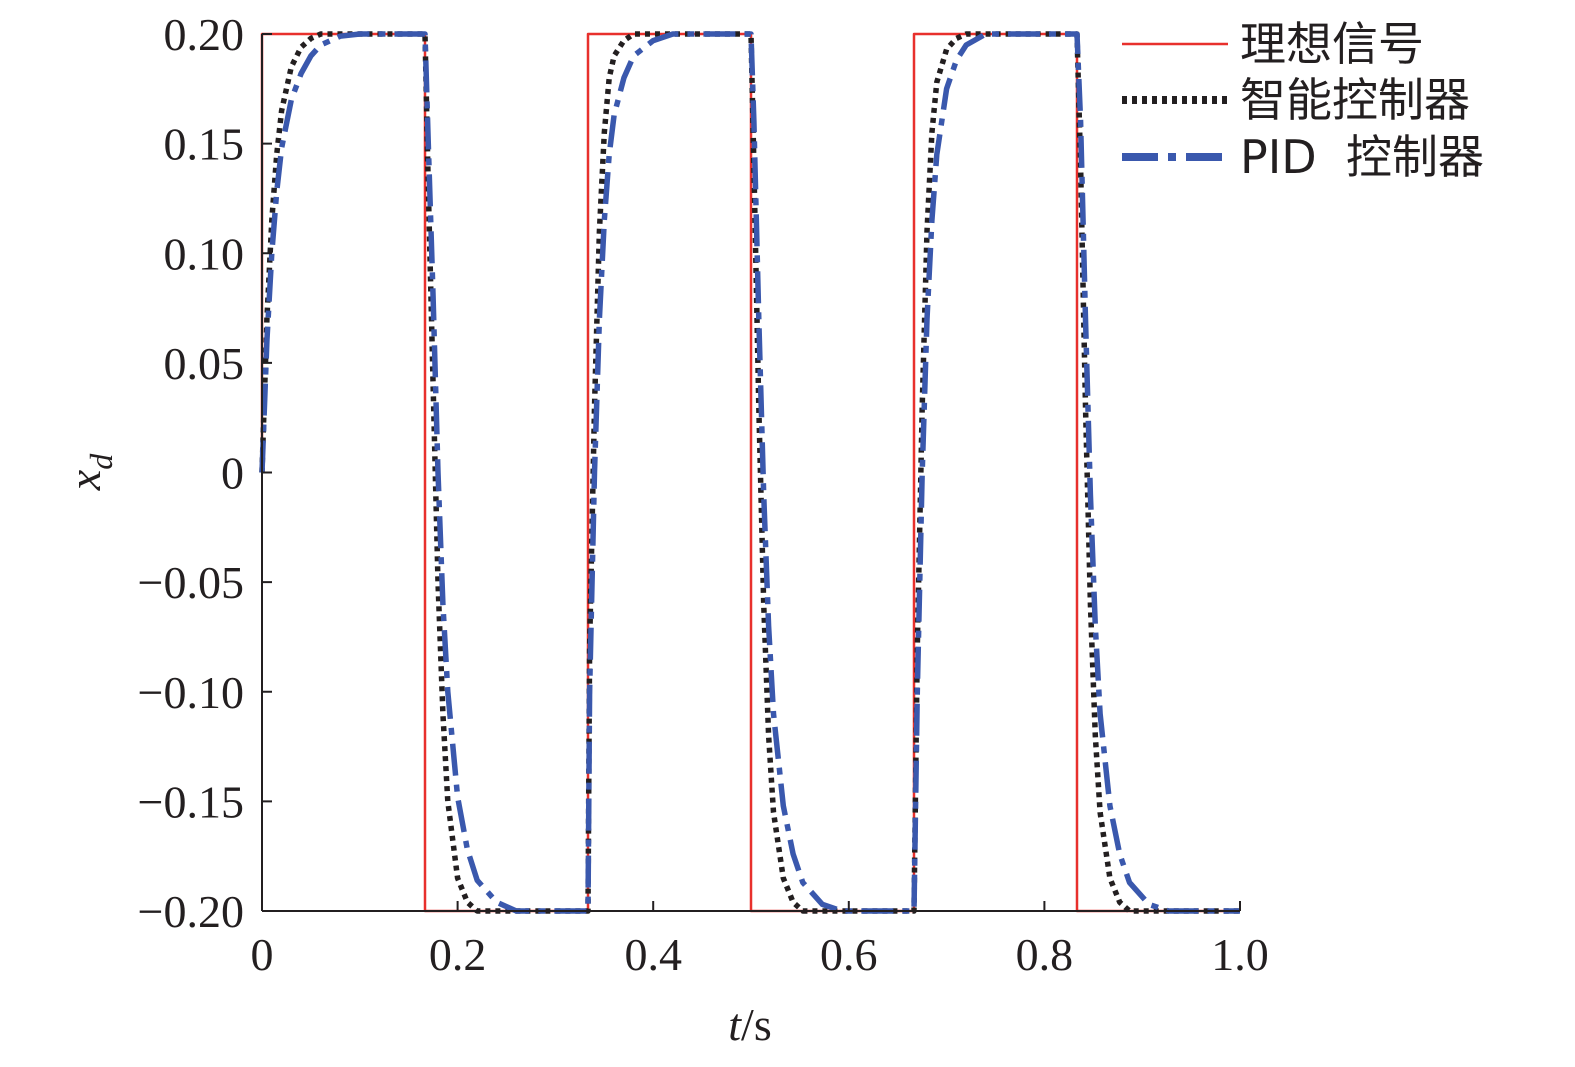 The image size is (1575, 1067). I want to click on x-tick-label: 0.2, so click(458, 954).